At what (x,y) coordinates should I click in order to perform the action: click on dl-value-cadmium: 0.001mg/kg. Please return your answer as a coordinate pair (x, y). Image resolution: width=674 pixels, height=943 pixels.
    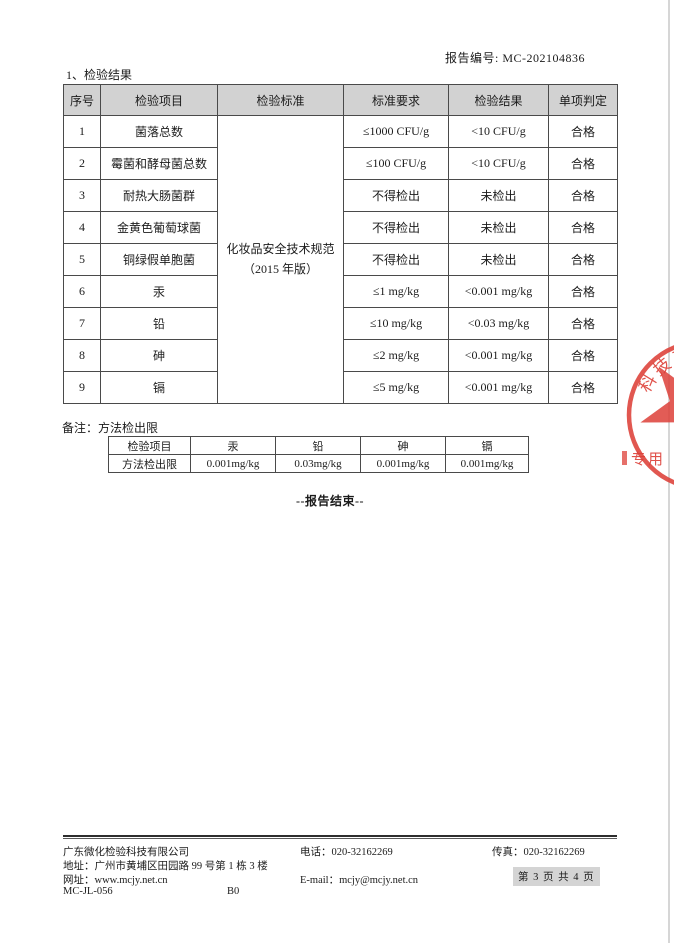
    Looking at the image, I should click on (487, 463).